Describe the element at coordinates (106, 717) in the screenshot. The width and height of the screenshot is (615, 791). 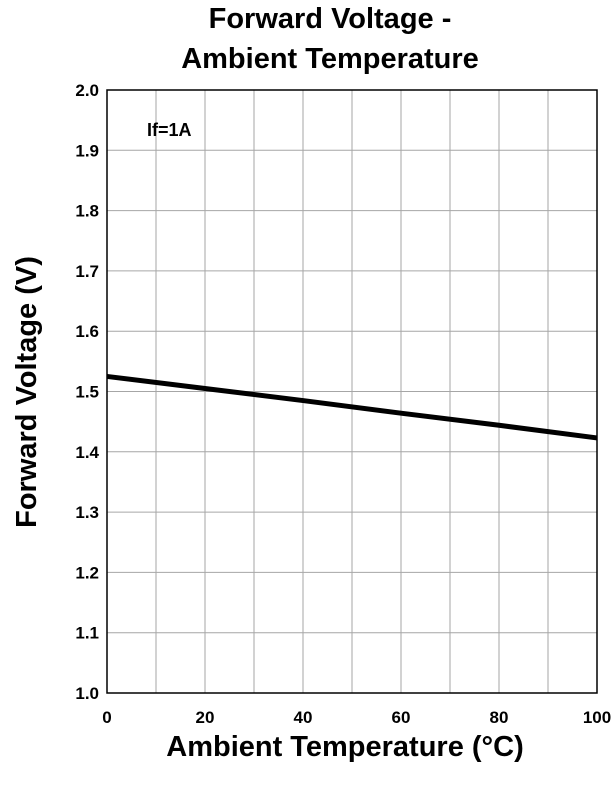
I see `x-tick-label: 0` at that location.